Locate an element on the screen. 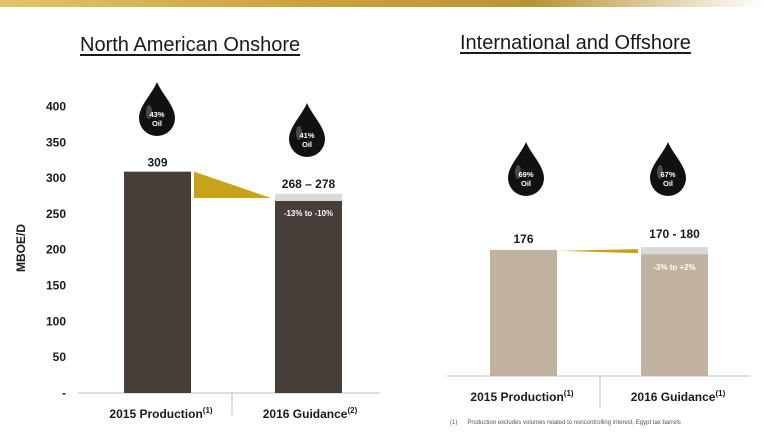  change-label-2016-intl: -3% to +2% is located at coordinates (674, 267).